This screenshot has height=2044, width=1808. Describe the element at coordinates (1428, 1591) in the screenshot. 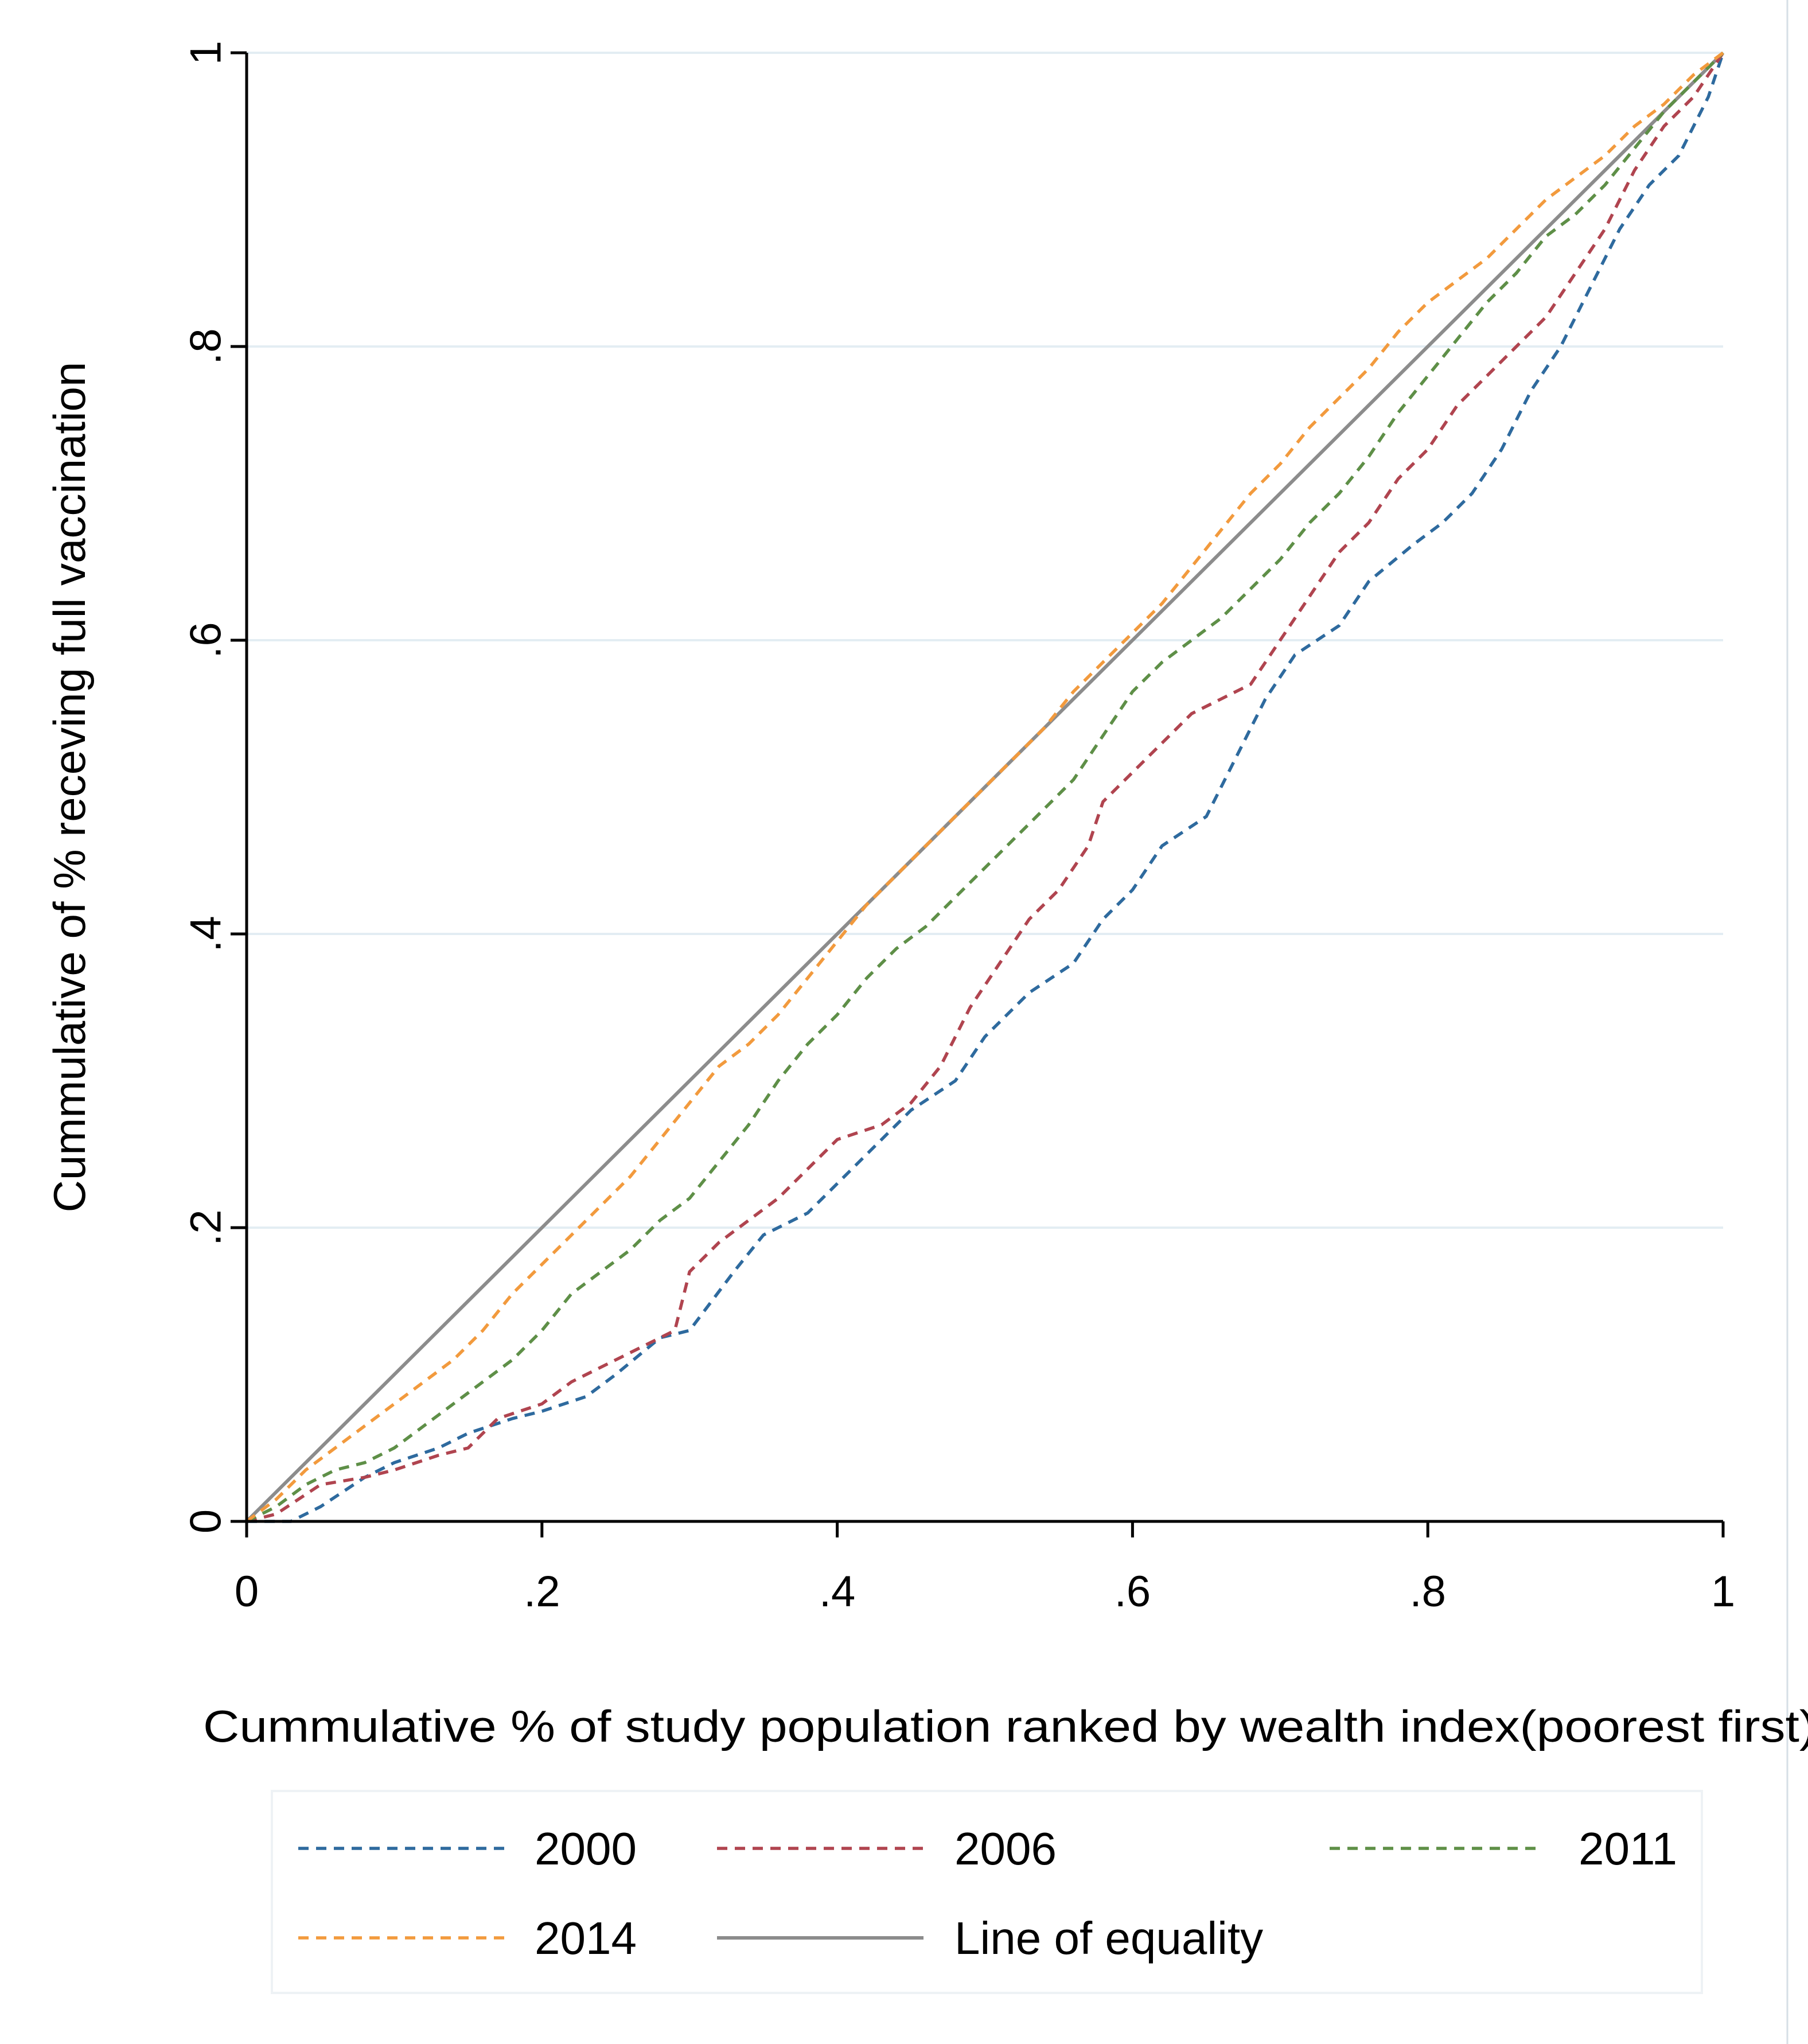

I see `x-tick-label: .8` at that location.